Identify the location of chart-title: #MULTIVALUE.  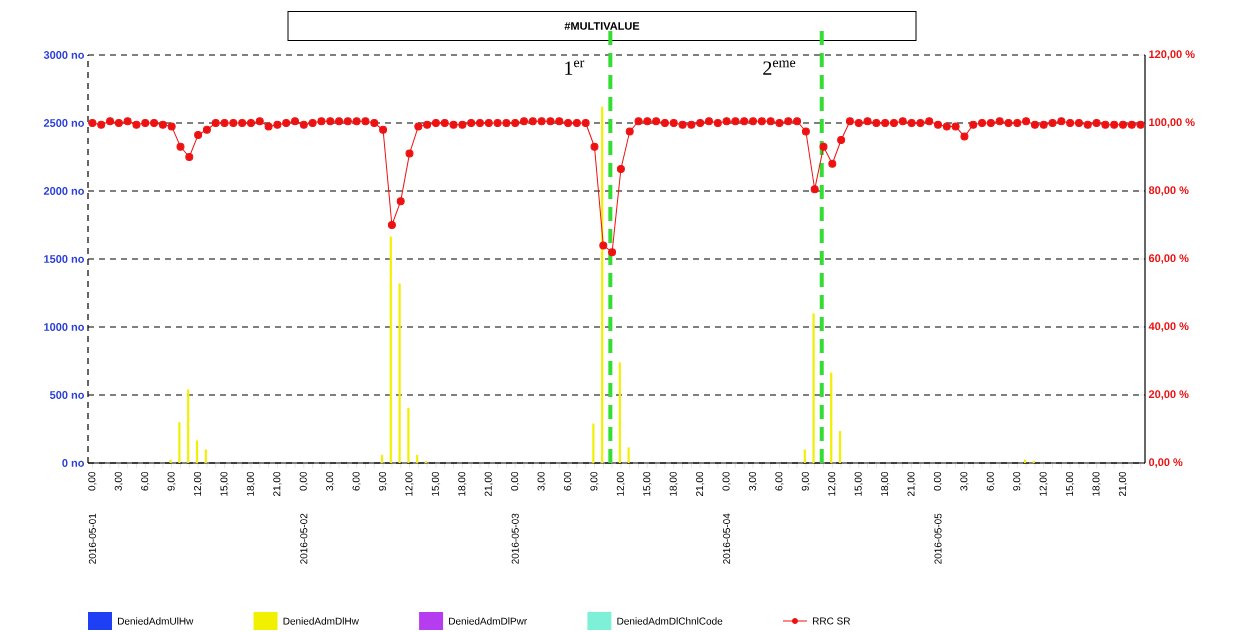
(602, 26).